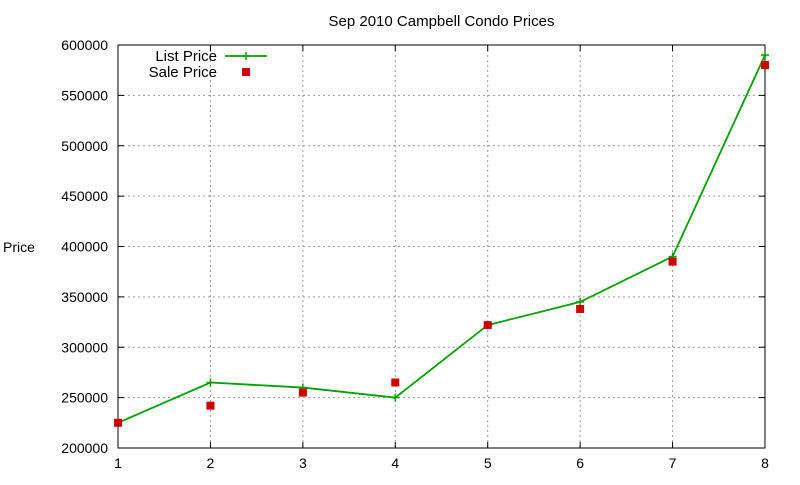 This screenshot has width=800, height=485. What do you see at coordinates (303, 463) in the screenshot?
I see `x-tick-label: 3` at bounding box center [303, 463].